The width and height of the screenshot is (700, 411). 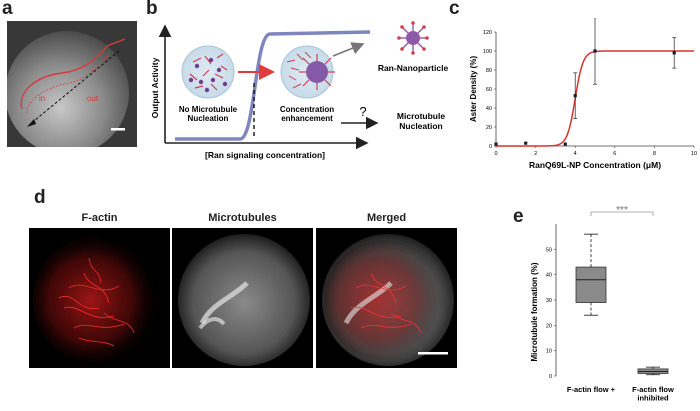 I want to click on e-ytick-label: 50, so click(x=549, y=250).